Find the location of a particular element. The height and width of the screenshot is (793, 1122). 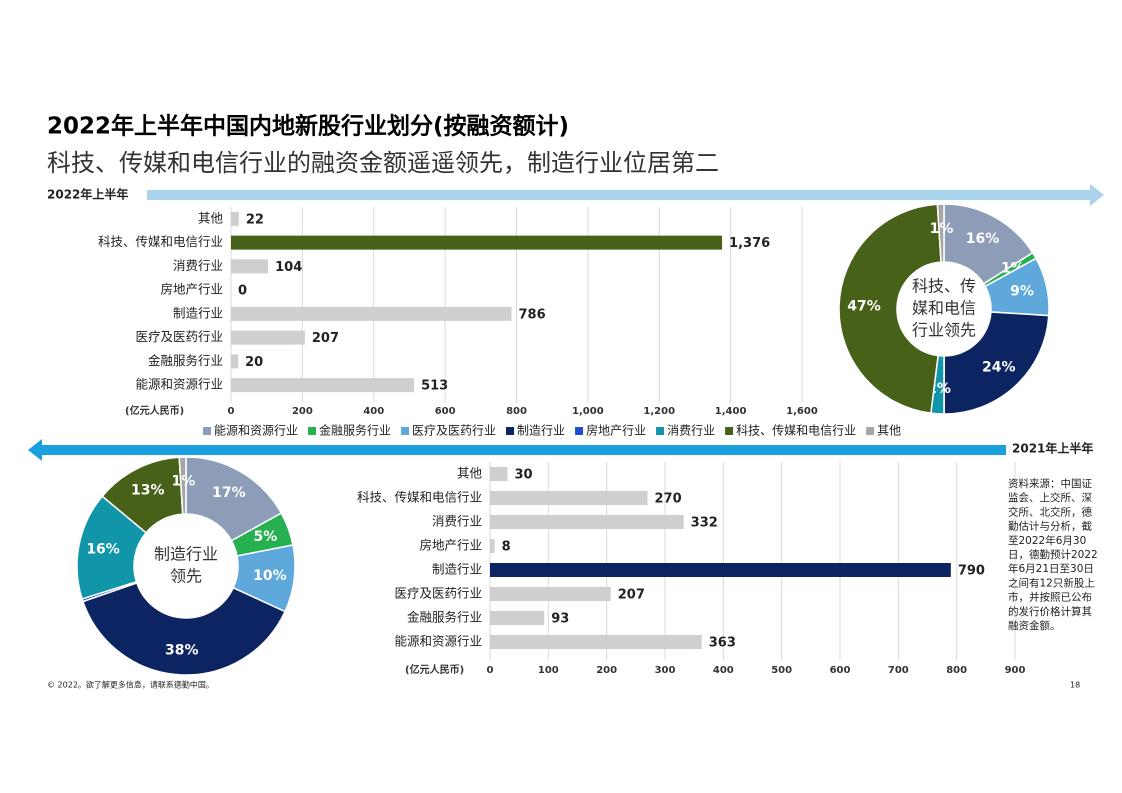

value-label: 513 is located at coordinates (434, 386).